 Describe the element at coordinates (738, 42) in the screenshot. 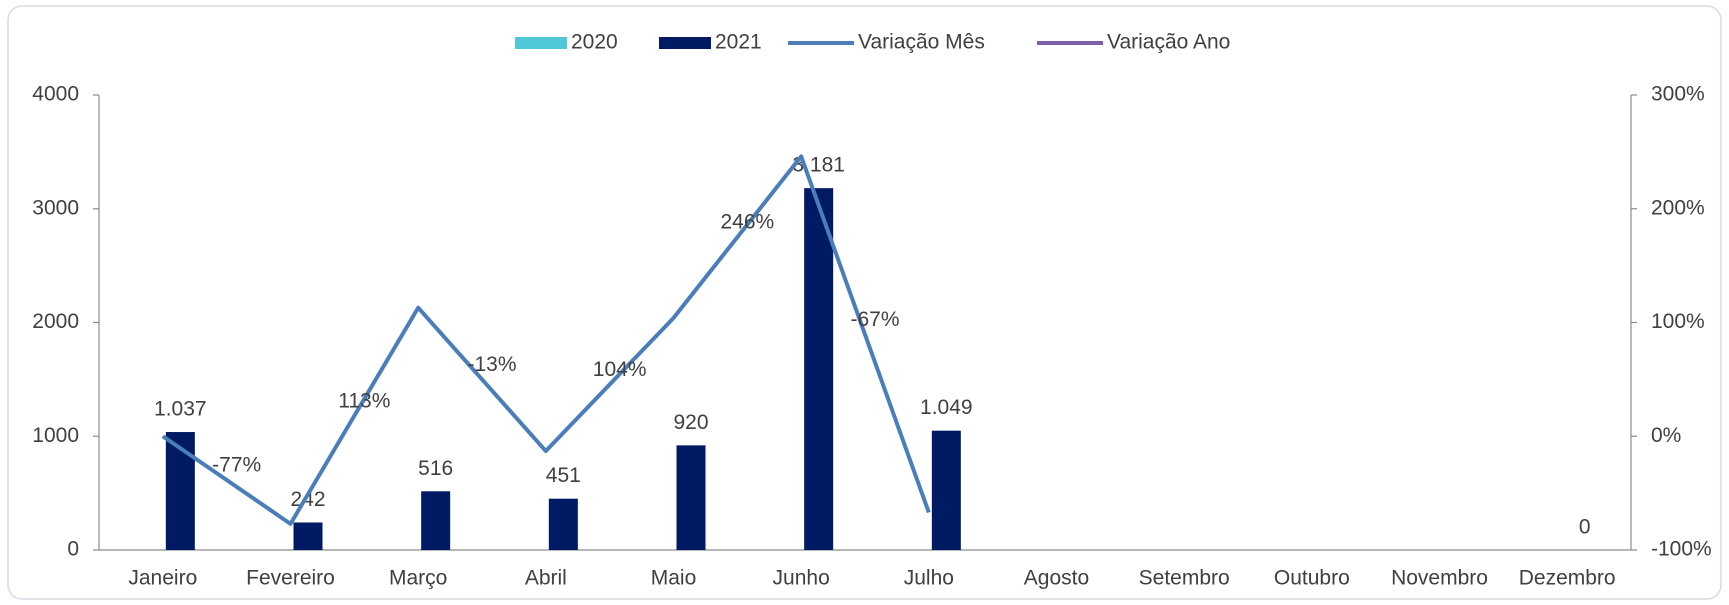

I see `legend-label: 2021` at that location.